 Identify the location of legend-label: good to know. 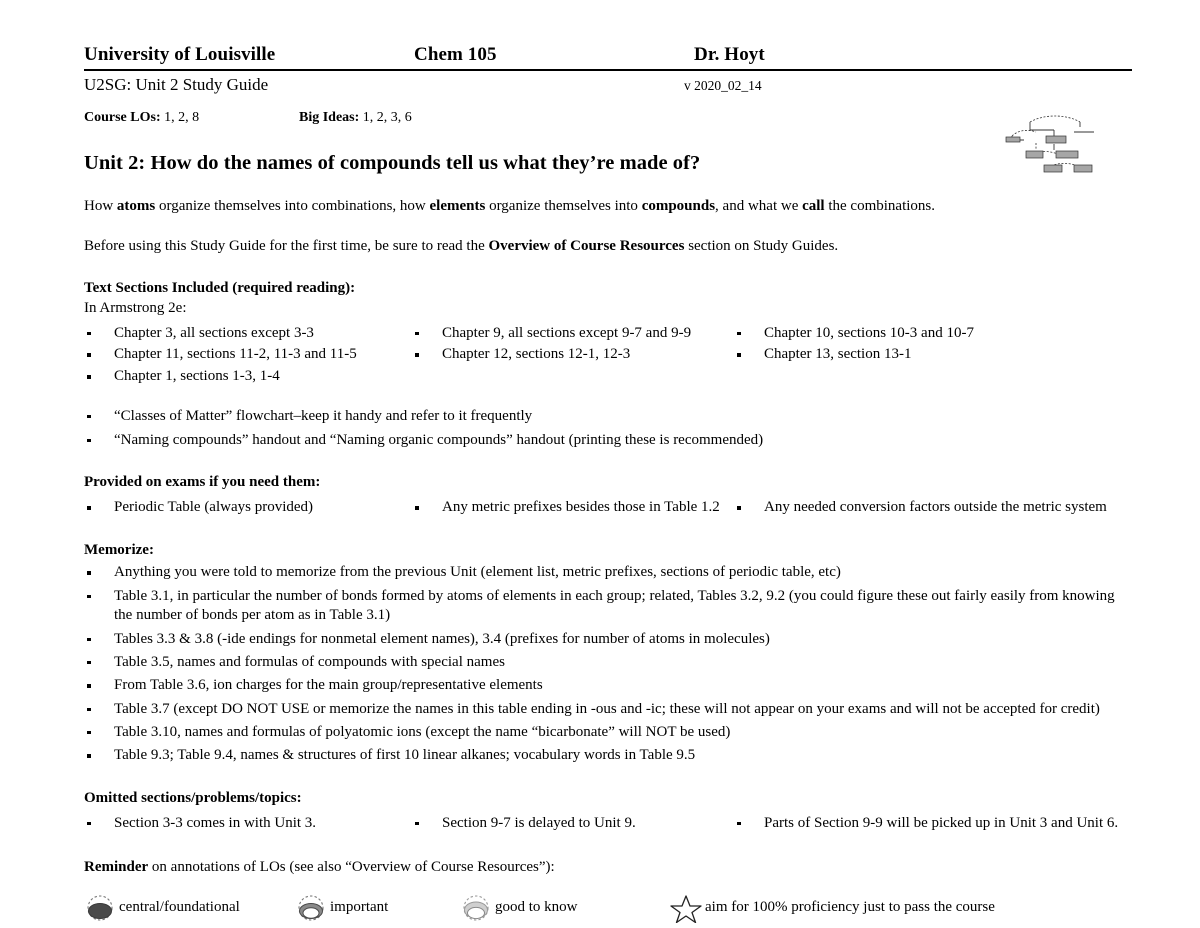
(536, 907).